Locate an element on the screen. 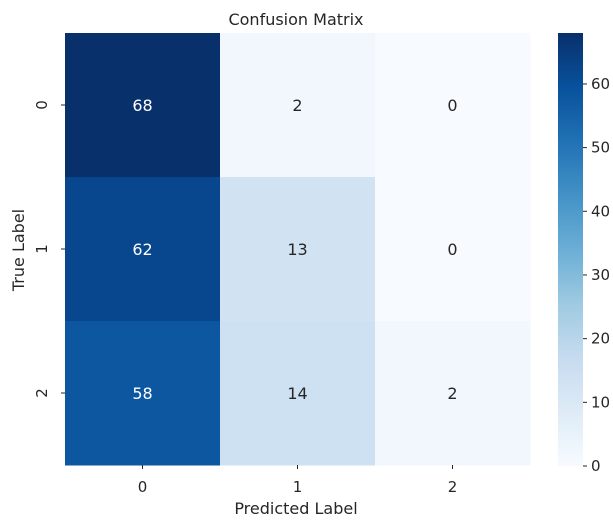 Image resolution: width=613 pixels, height=521 pixels. x-tick-label: 0 is located at coordinates (143, 487).